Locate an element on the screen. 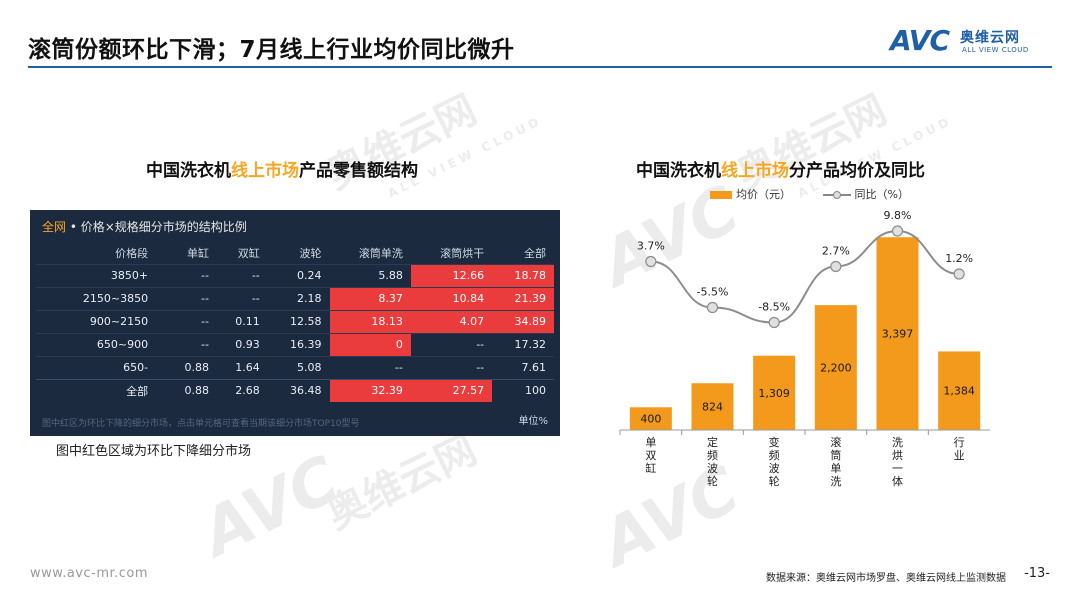 This screenshot has height=608, width=1080. table-row: 900~2150 -- 0.11 12.58 18.13 4.07 34.89 is located at coordinates (295, 321).